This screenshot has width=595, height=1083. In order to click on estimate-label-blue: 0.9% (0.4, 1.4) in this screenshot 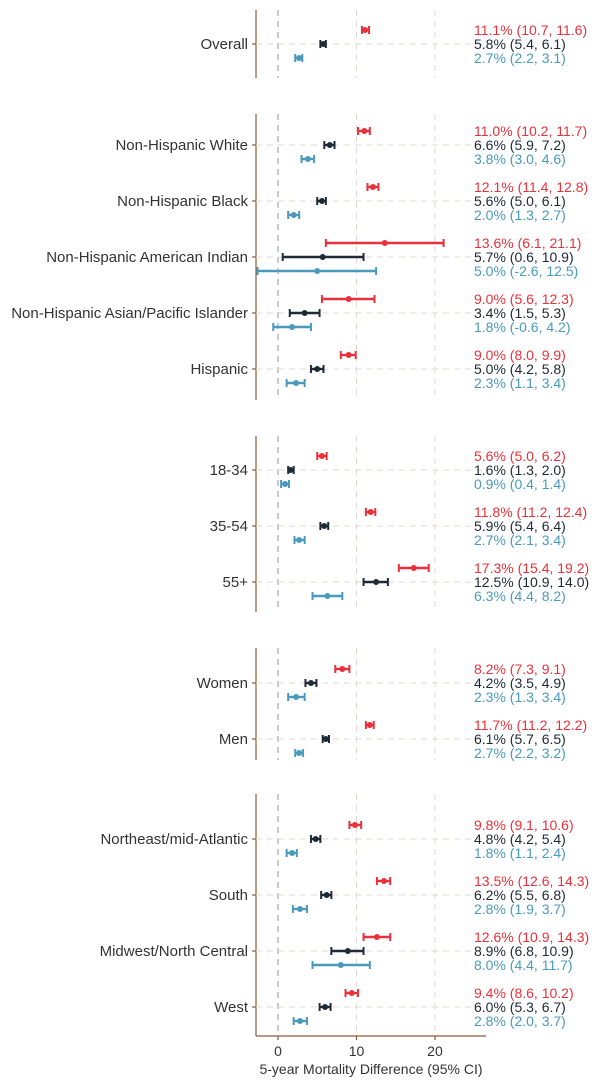, I will do `click(520, 484)`.